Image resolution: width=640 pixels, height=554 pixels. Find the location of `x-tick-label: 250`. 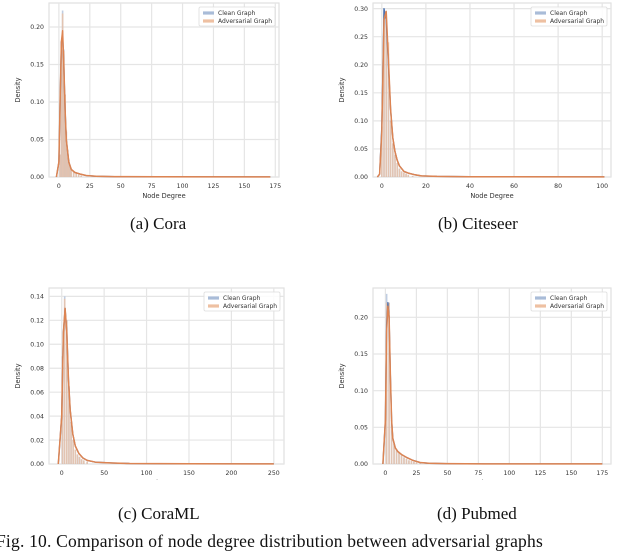

x-tick-label: 250 is located at coordinates (274, 473).